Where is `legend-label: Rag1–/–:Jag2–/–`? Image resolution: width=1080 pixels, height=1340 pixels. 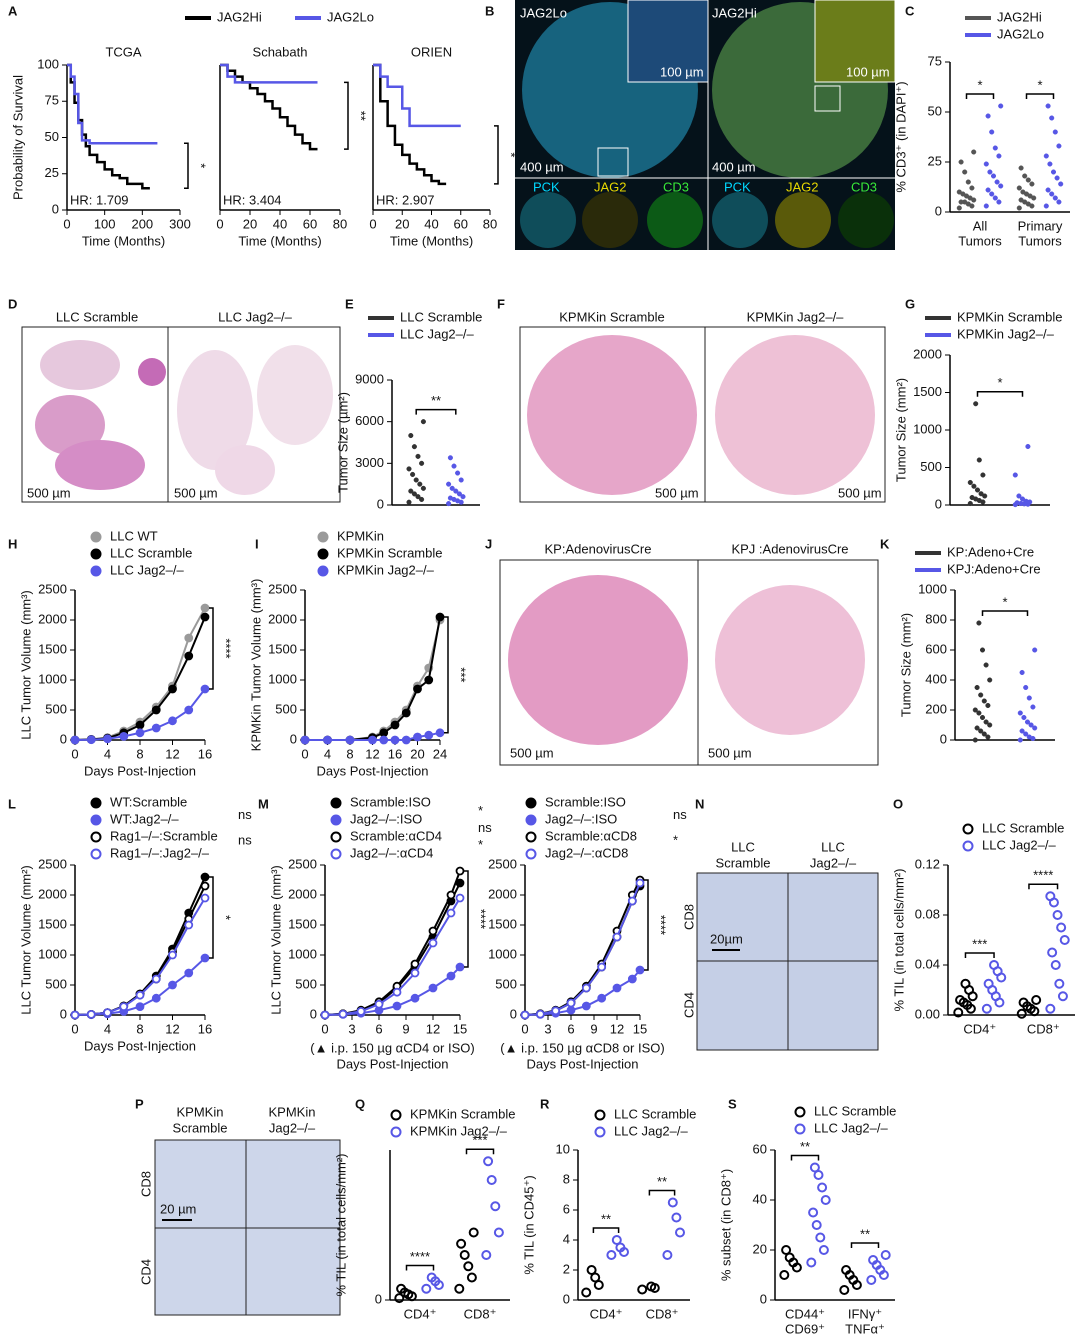
legend-label: Rag1–/–:Jag2–/– is located at coordinates (160, 852).